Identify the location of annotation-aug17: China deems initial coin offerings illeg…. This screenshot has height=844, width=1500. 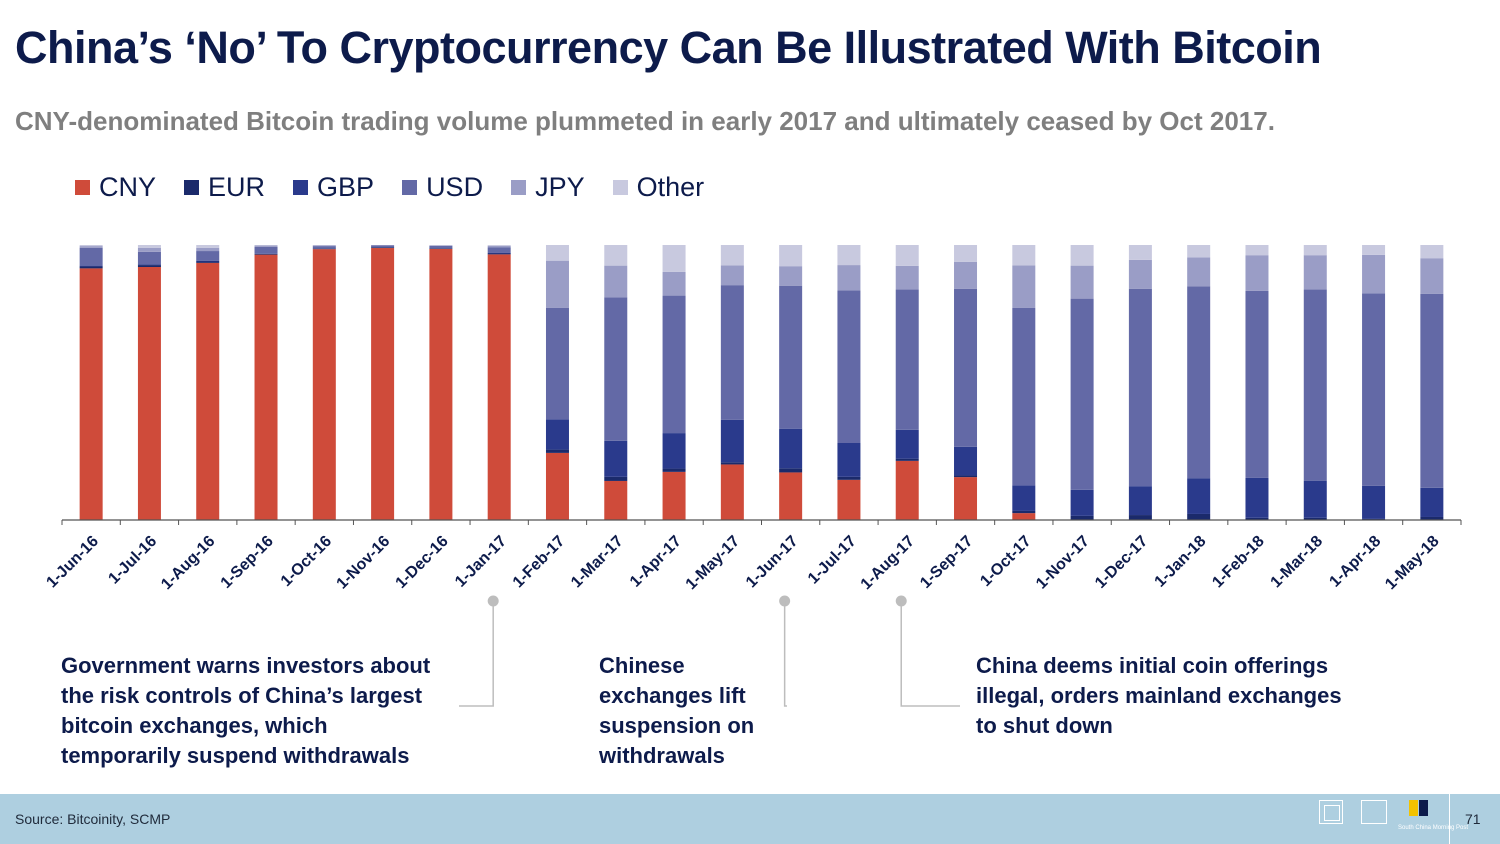
(1159, 695).